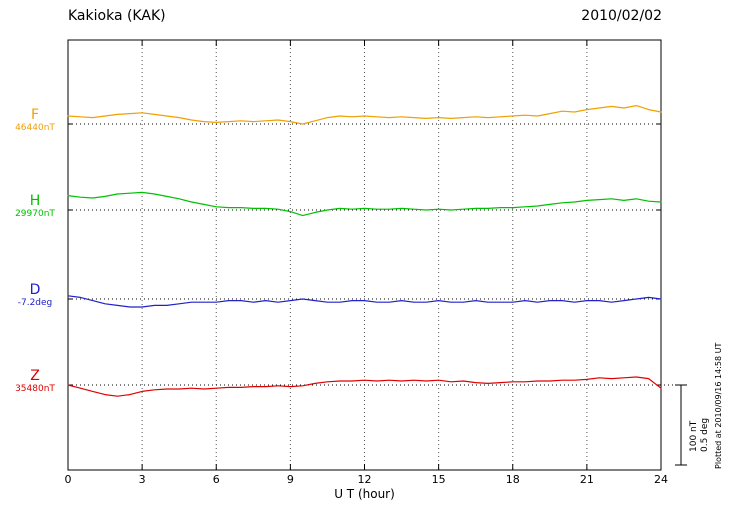  I want to click on trace-letter-F: F, so click(35, 115).